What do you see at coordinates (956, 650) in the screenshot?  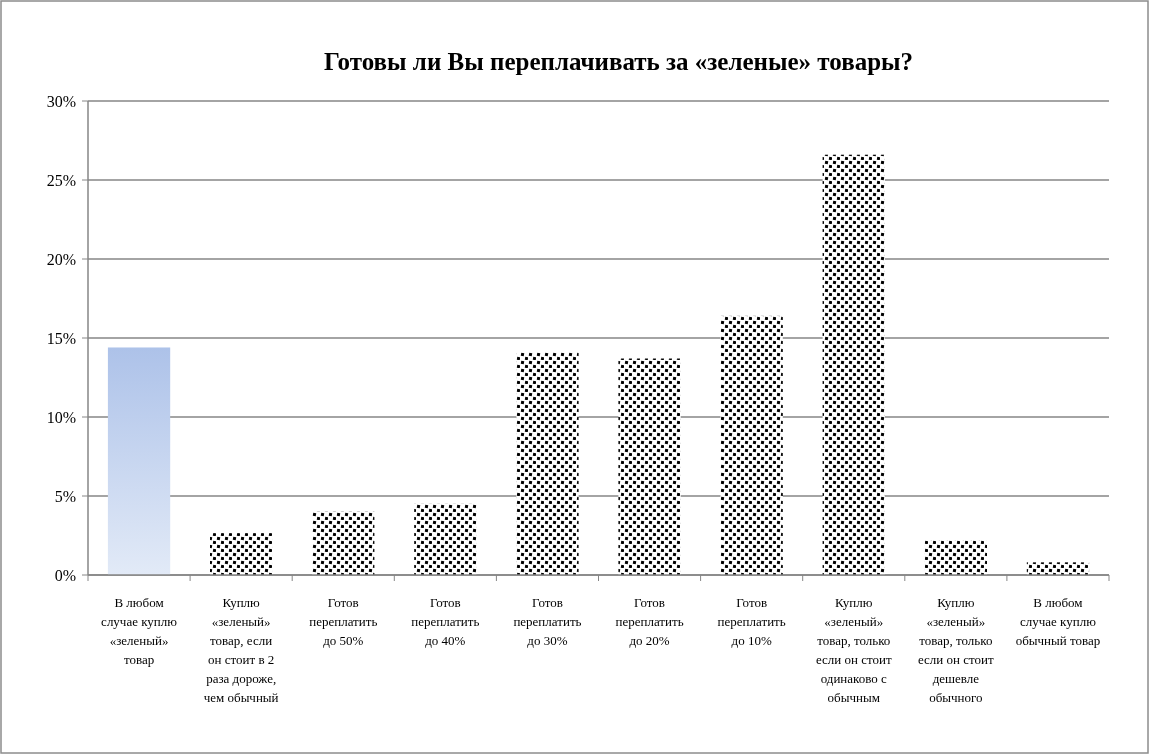 I see `x-tick-label: Куплю «зеленый» товар, только если он стоит дешевле обычного` at bounding box center [956, 650].